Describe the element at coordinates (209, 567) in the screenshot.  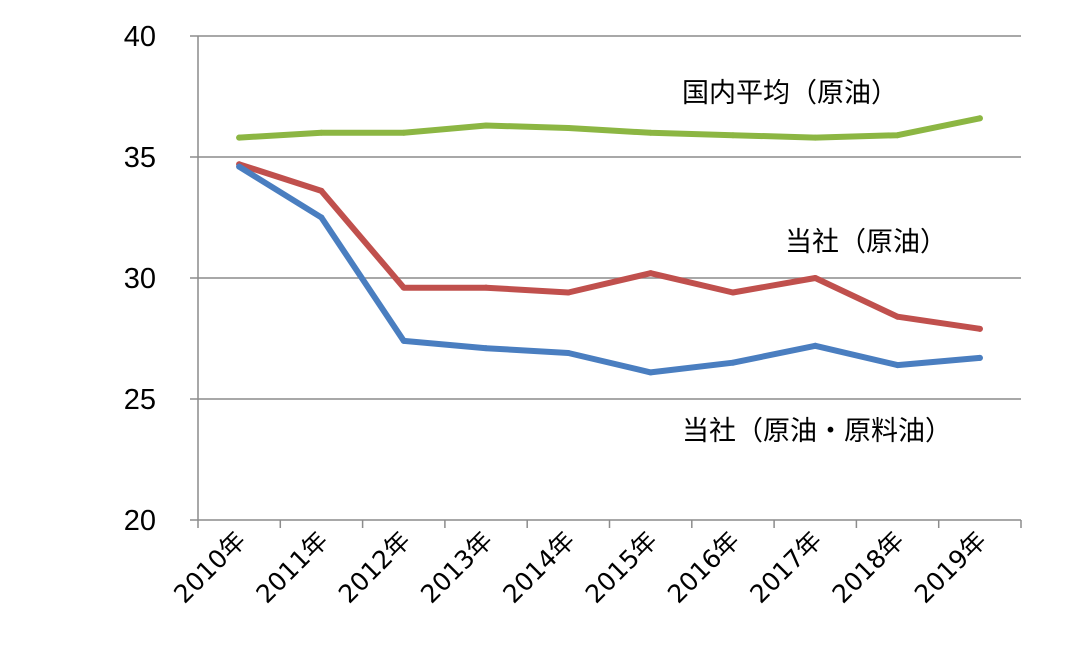
I see `x-tick-label: 2010年` at that location.